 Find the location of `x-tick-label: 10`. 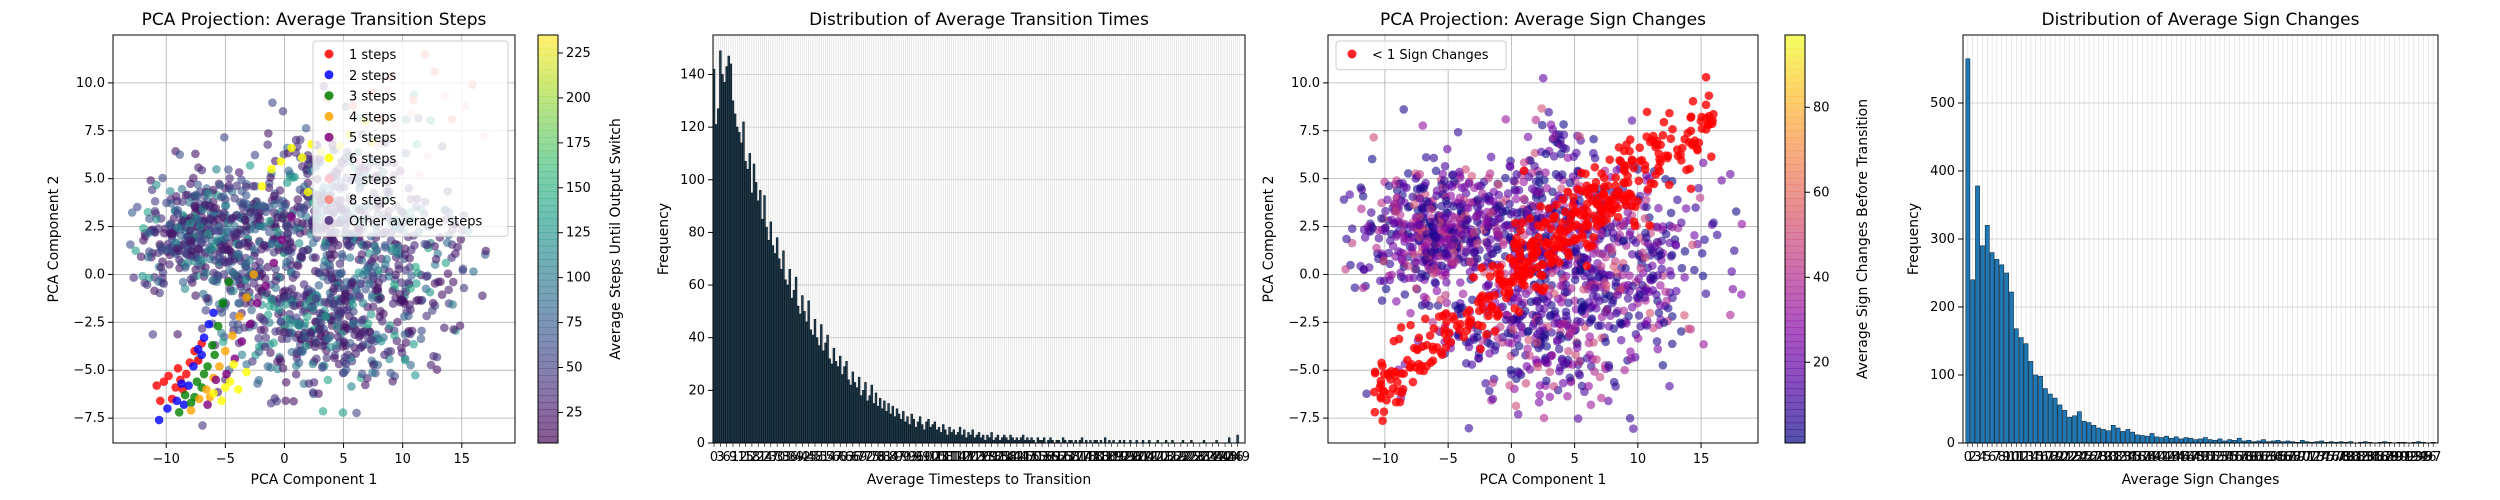

x-tick-label: 10 is located at coordinates (402, 459).